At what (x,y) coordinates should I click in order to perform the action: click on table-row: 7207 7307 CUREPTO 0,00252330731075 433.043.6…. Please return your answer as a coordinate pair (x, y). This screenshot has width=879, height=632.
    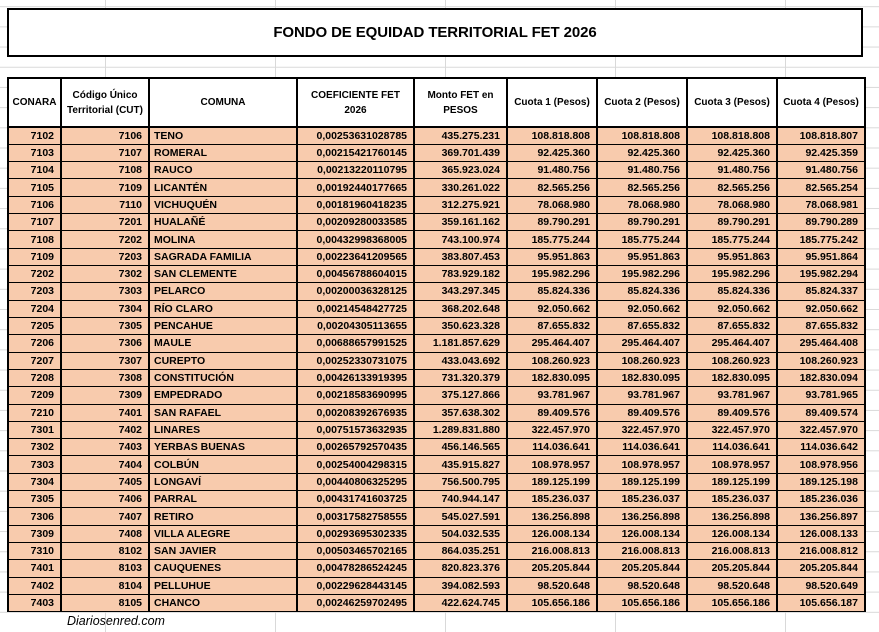
    Looking at the image, I should click on (436, 360).